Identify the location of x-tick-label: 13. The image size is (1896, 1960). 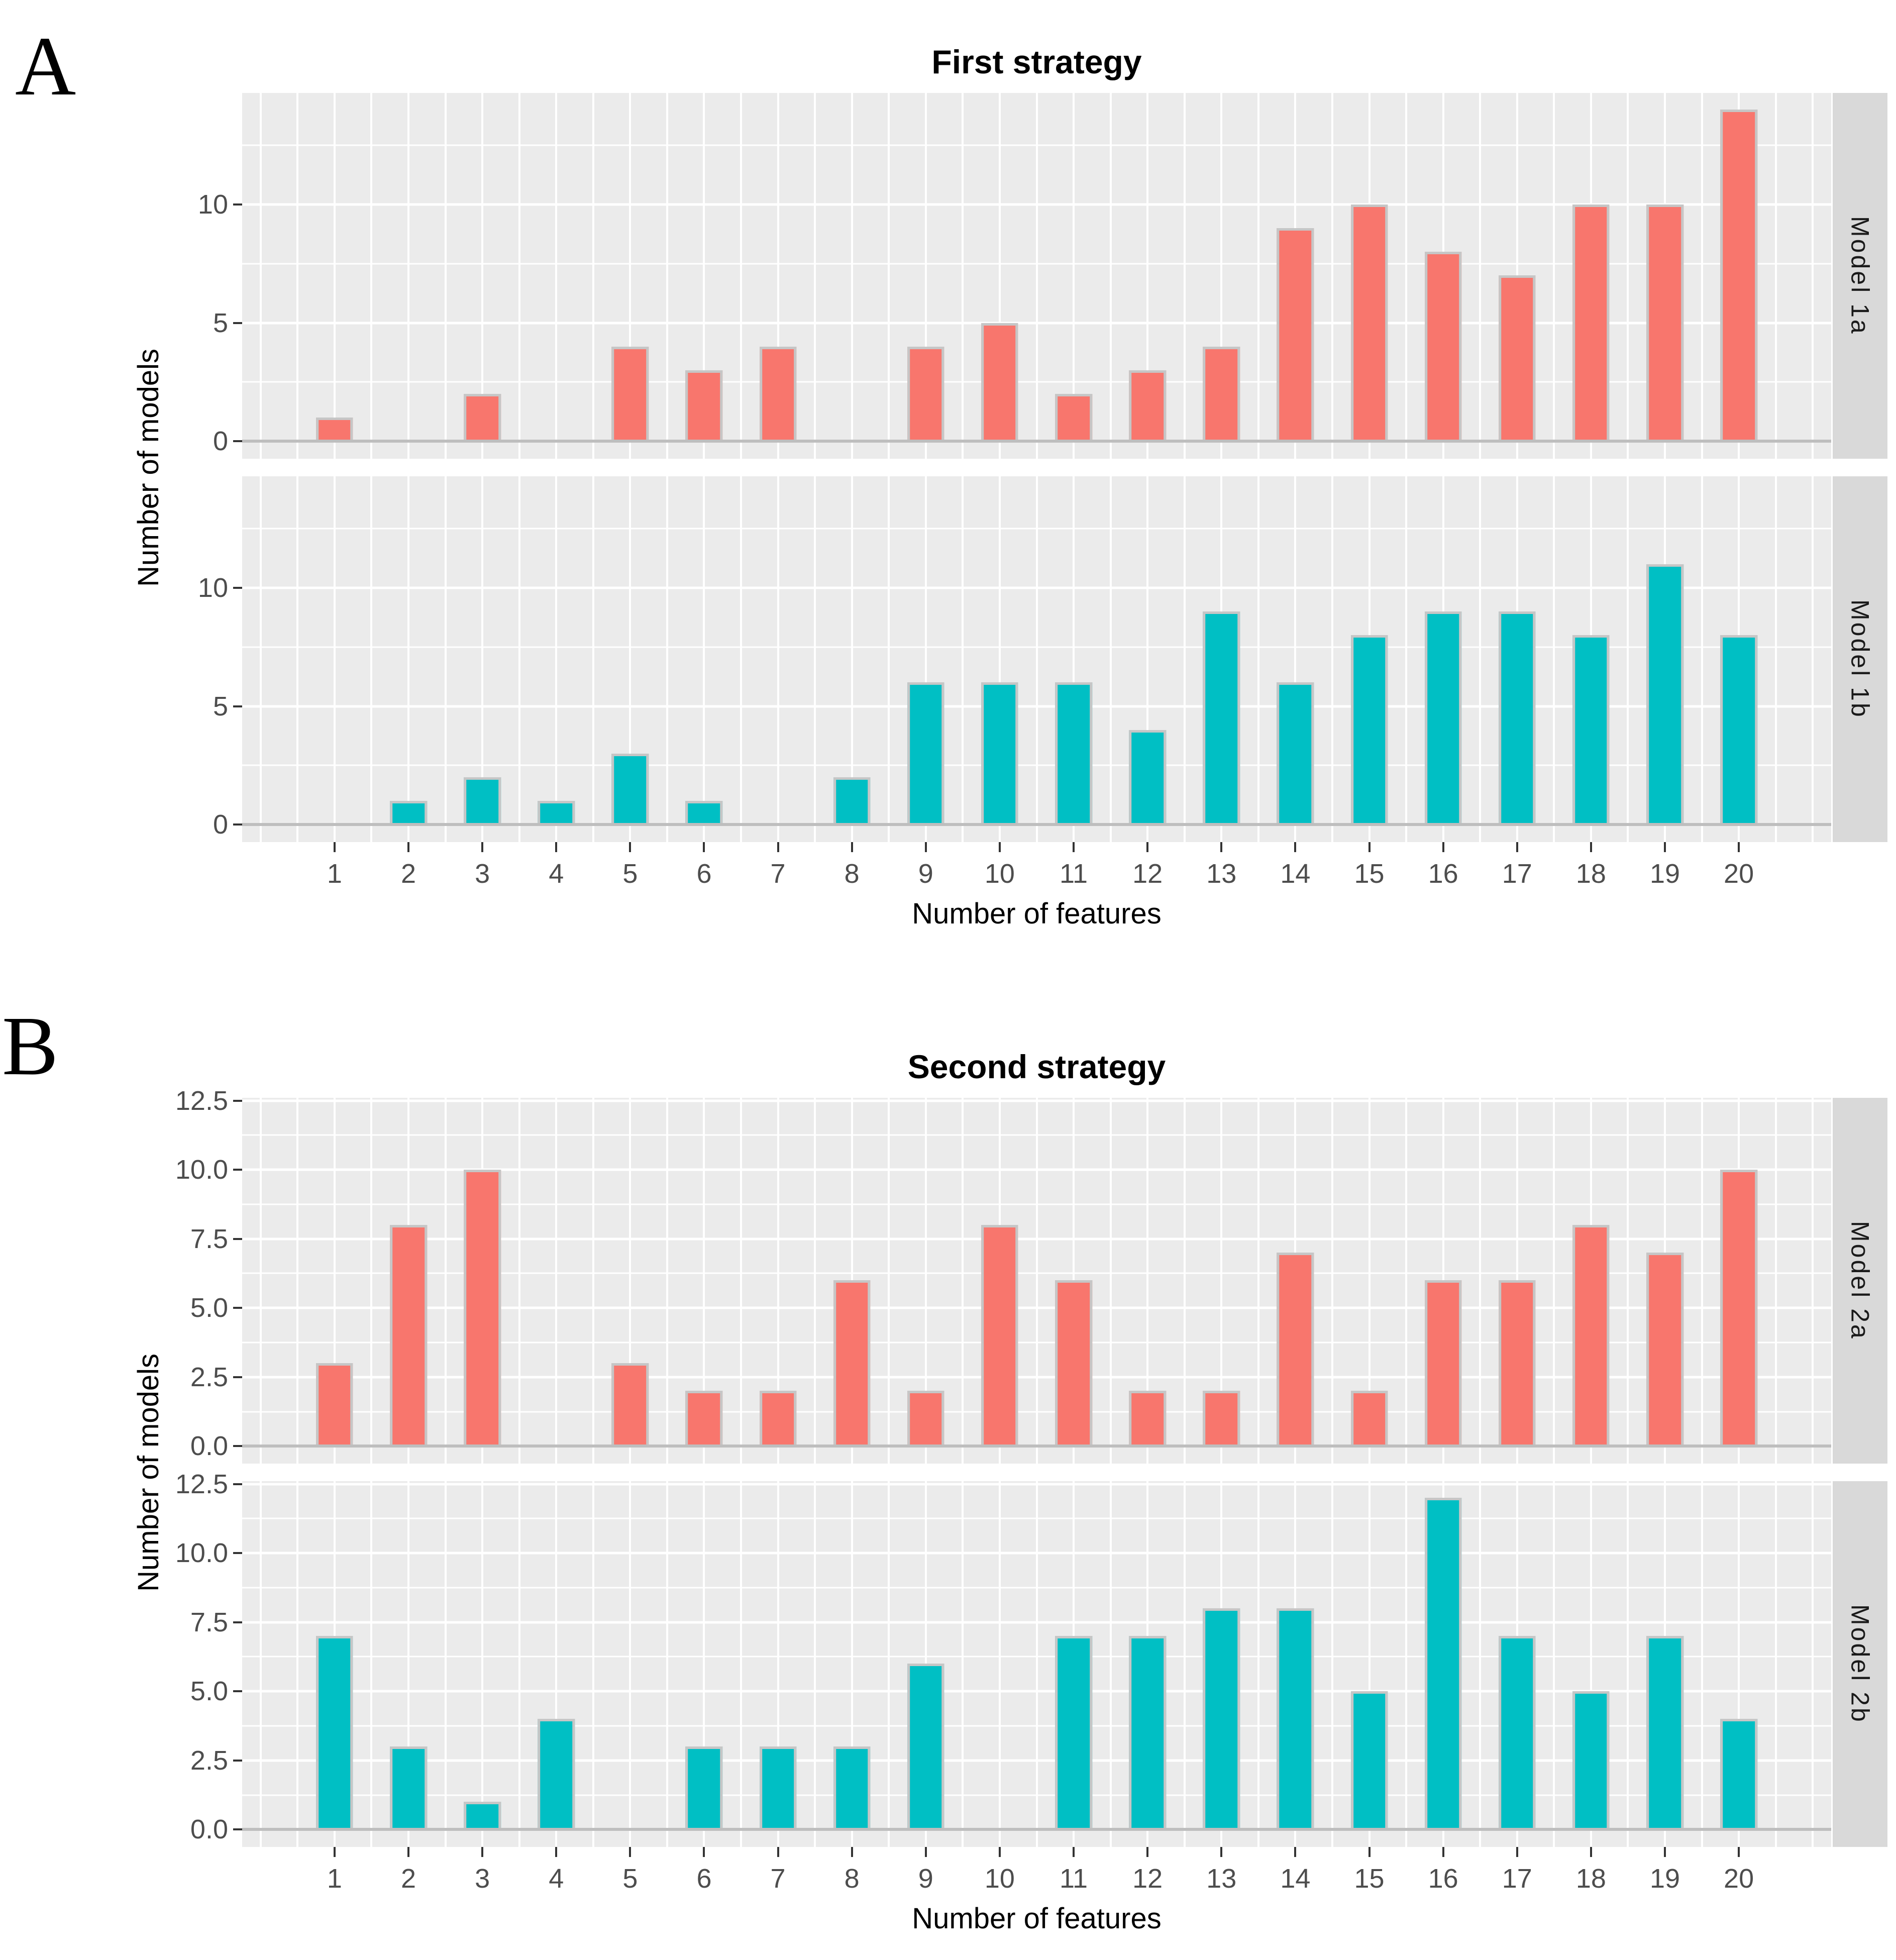
(1221, 1879).